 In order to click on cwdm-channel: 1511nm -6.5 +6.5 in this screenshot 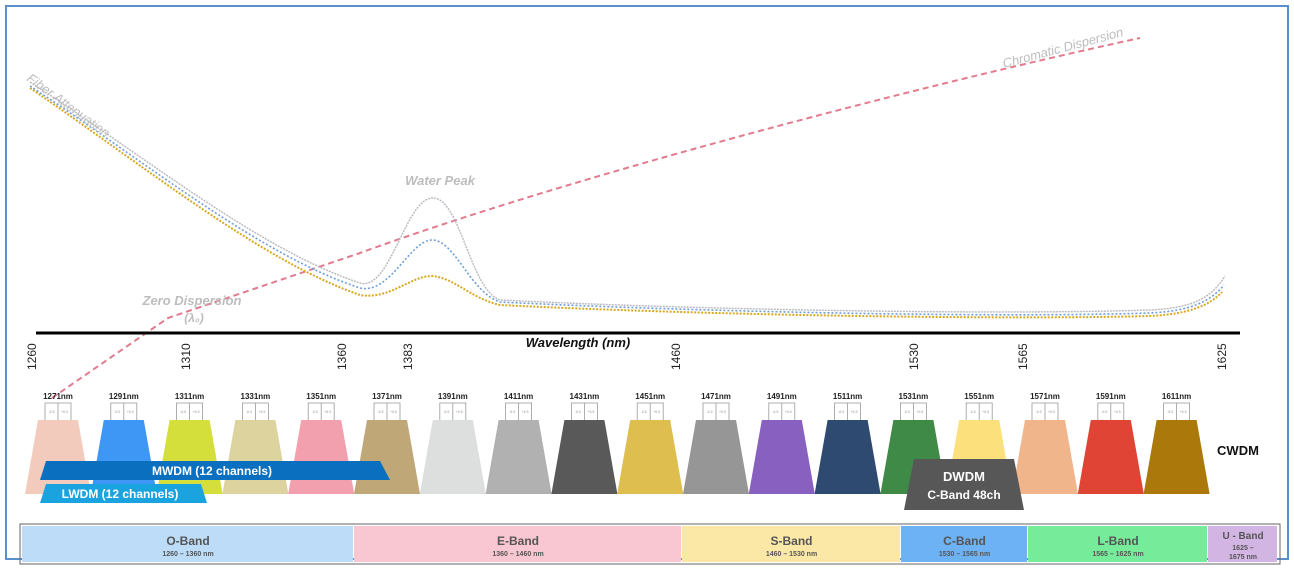, I will do `click(847, 443)`.